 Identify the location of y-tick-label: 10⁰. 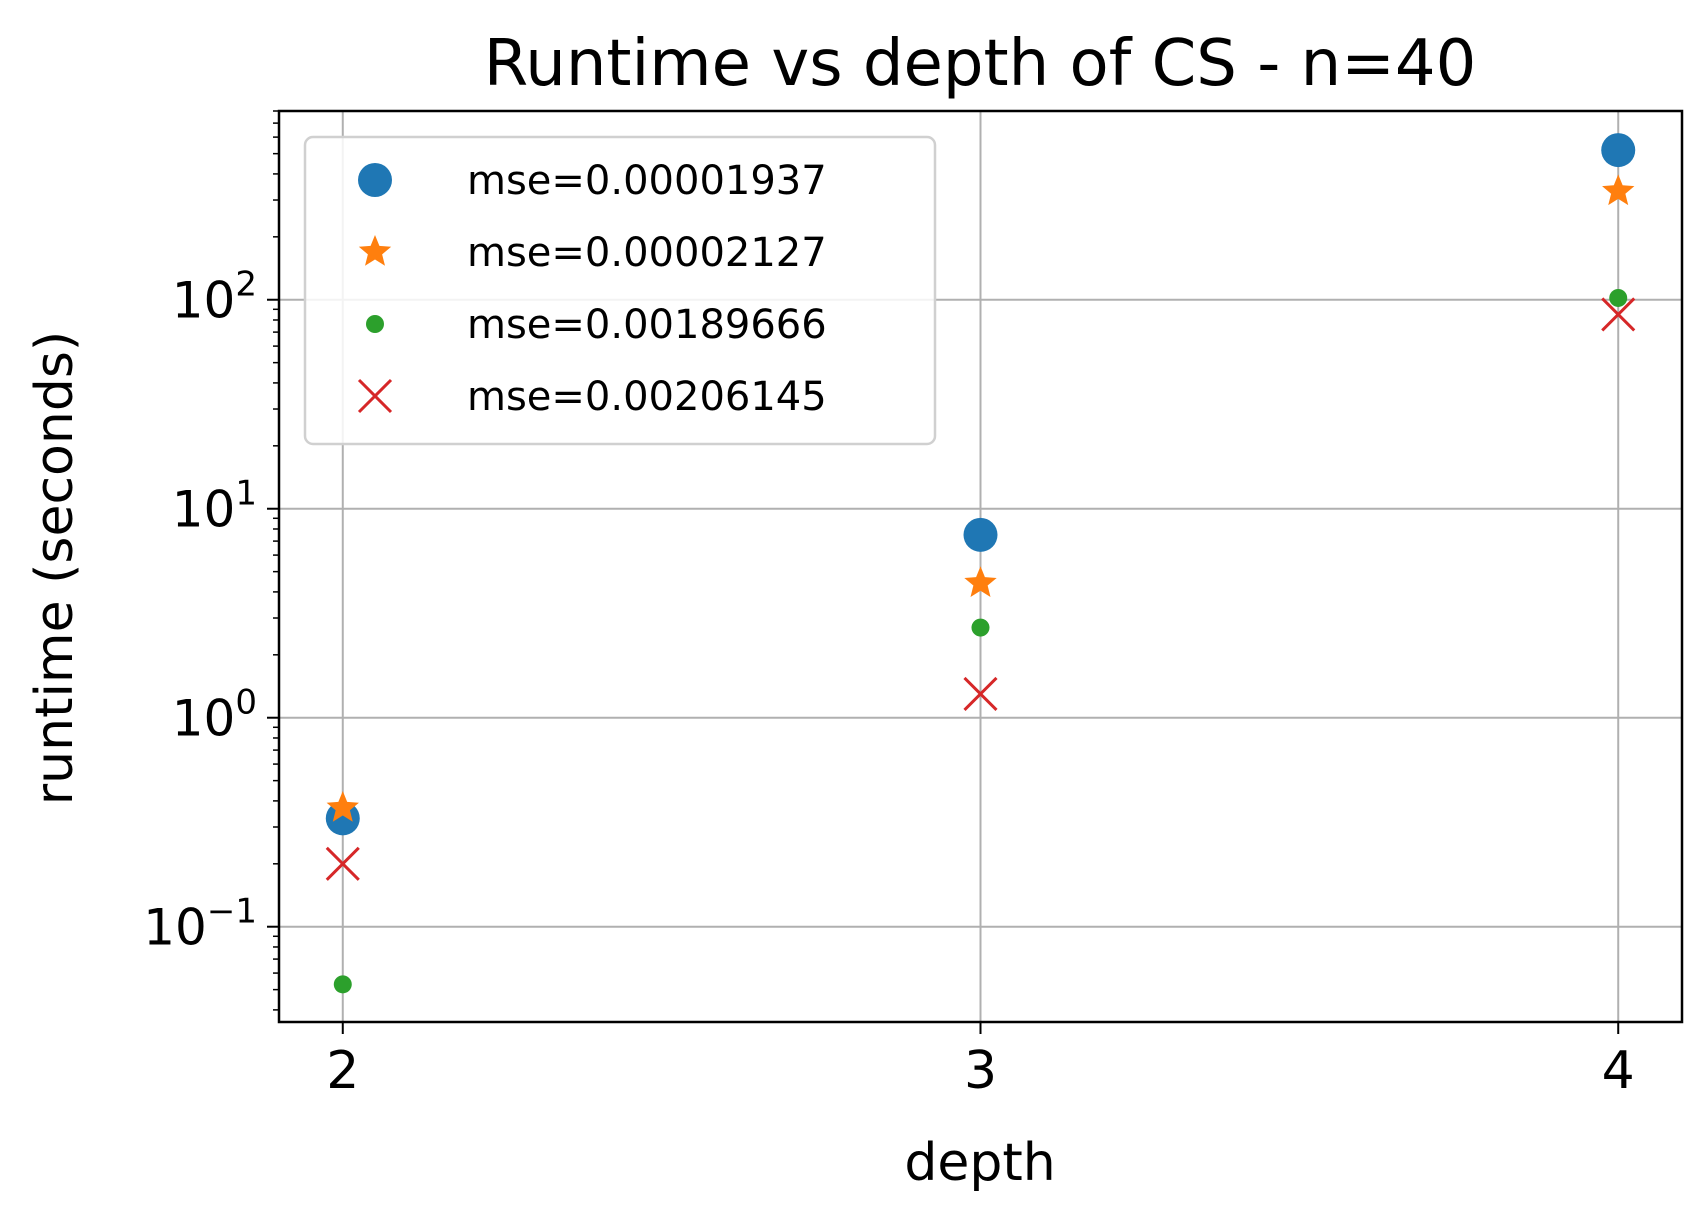
(214, 715).